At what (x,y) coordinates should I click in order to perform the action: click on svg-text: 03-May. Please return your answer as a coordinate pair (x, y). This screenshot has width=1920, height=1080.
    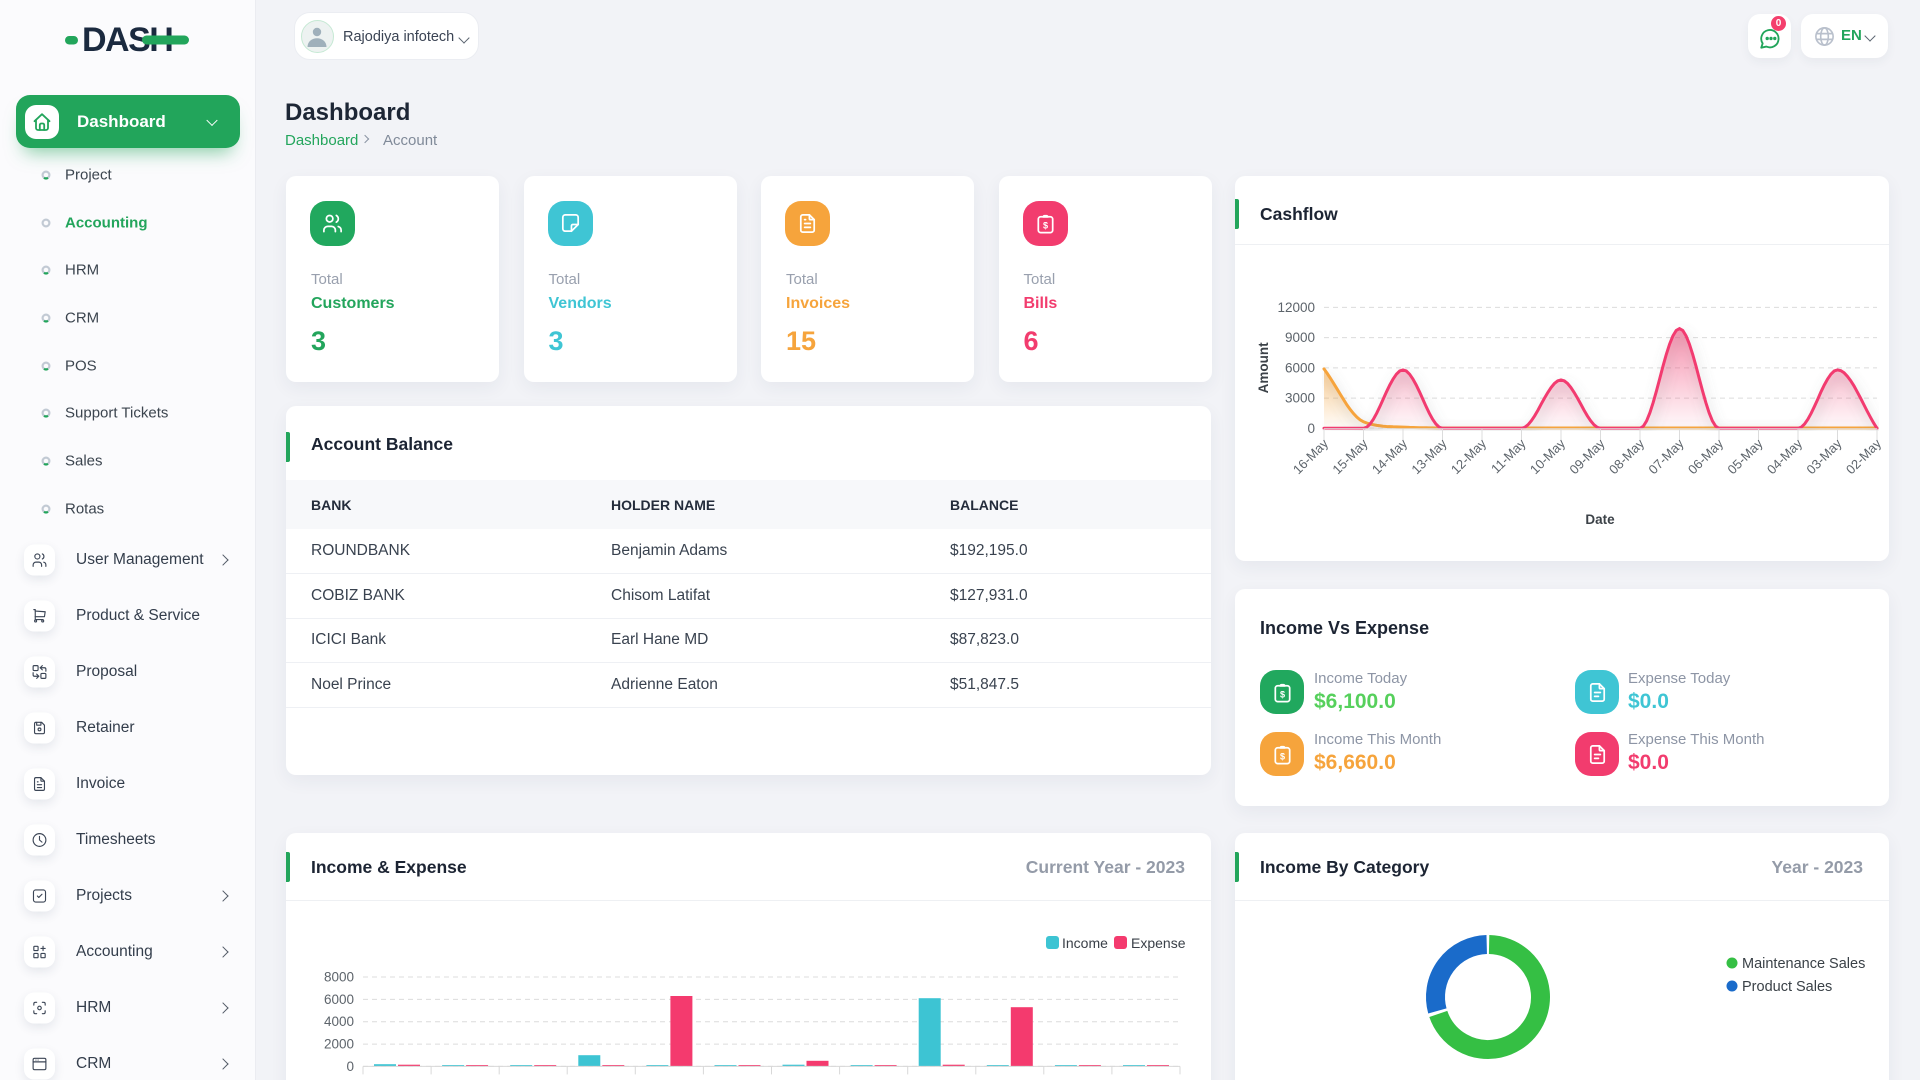
    Looking at the image, I should click on (1824, 456).